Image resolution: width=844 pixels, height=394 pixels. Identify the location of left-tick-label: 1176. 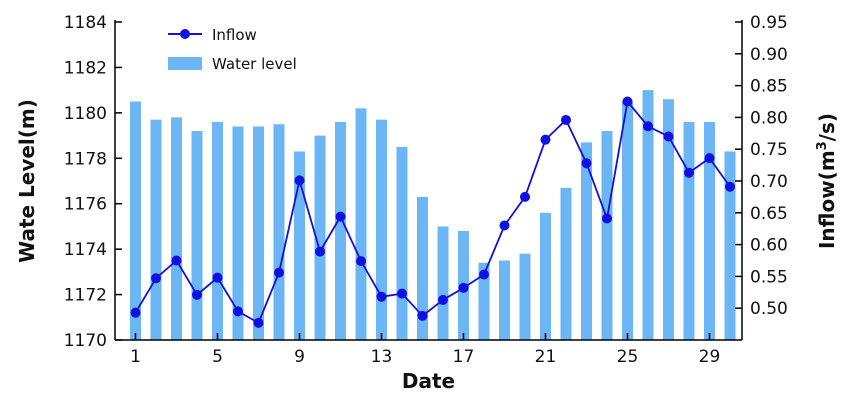
(85, 205).